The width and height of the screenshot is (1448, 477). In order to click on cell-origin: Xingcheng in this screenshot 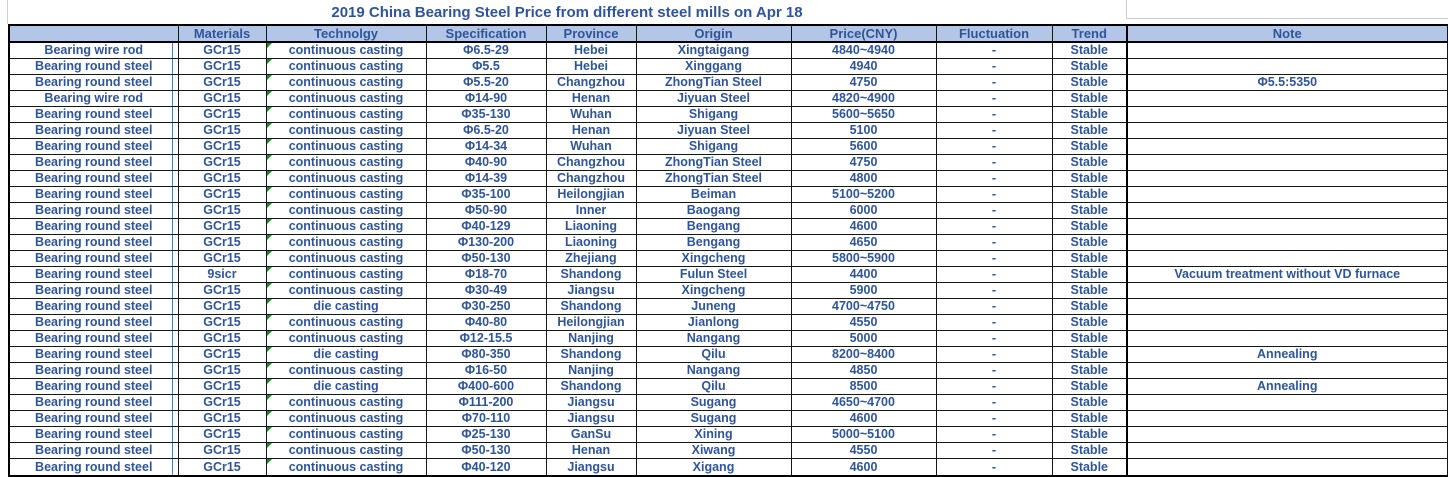, I will do `click(713, 258)`.